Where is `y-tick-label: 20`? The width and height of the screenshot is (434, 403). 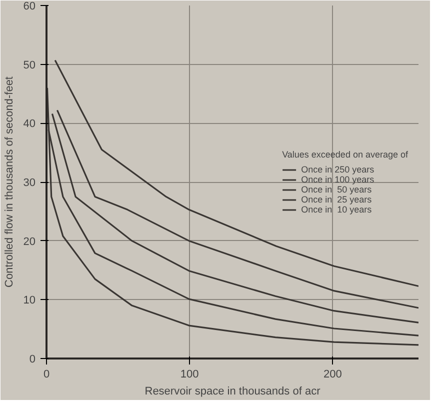
y-tick-label: 20 is located at coordinates (29, 242).